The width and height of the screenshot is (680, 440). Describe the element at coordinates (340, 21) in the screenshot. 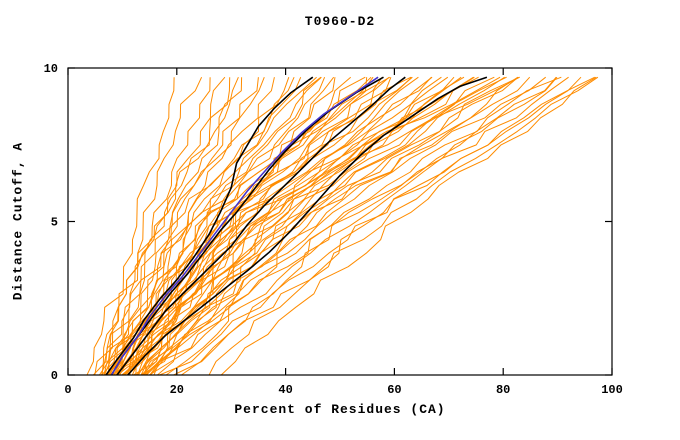

I see `chart-title: T0960-D2` at that location.